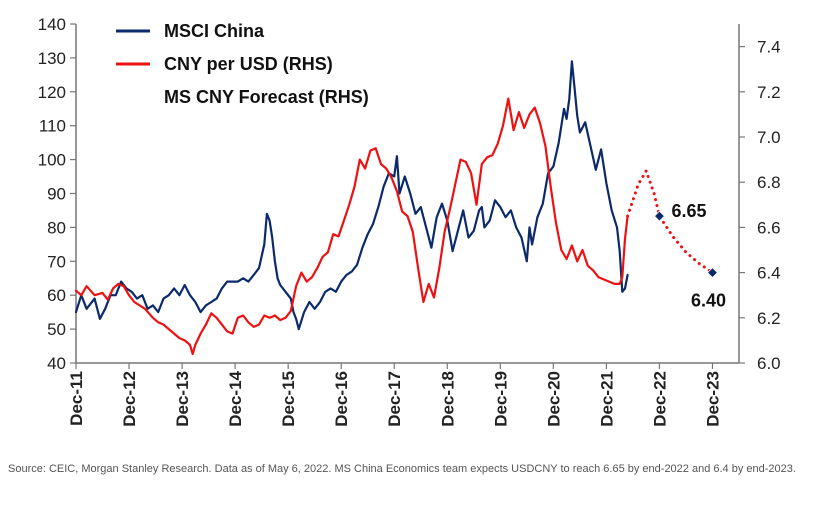 This screenshot has height=505, width=821. Describe the element at coordinates (52, 24) in the screenshot. I see `left-tick-label: 140` at that location.